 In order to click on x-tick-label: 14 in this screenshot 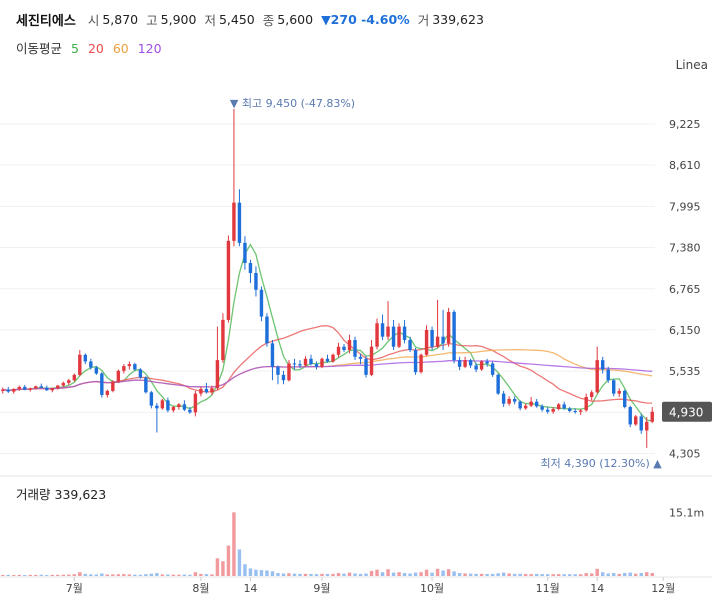, I will do `click(250, 588)`.